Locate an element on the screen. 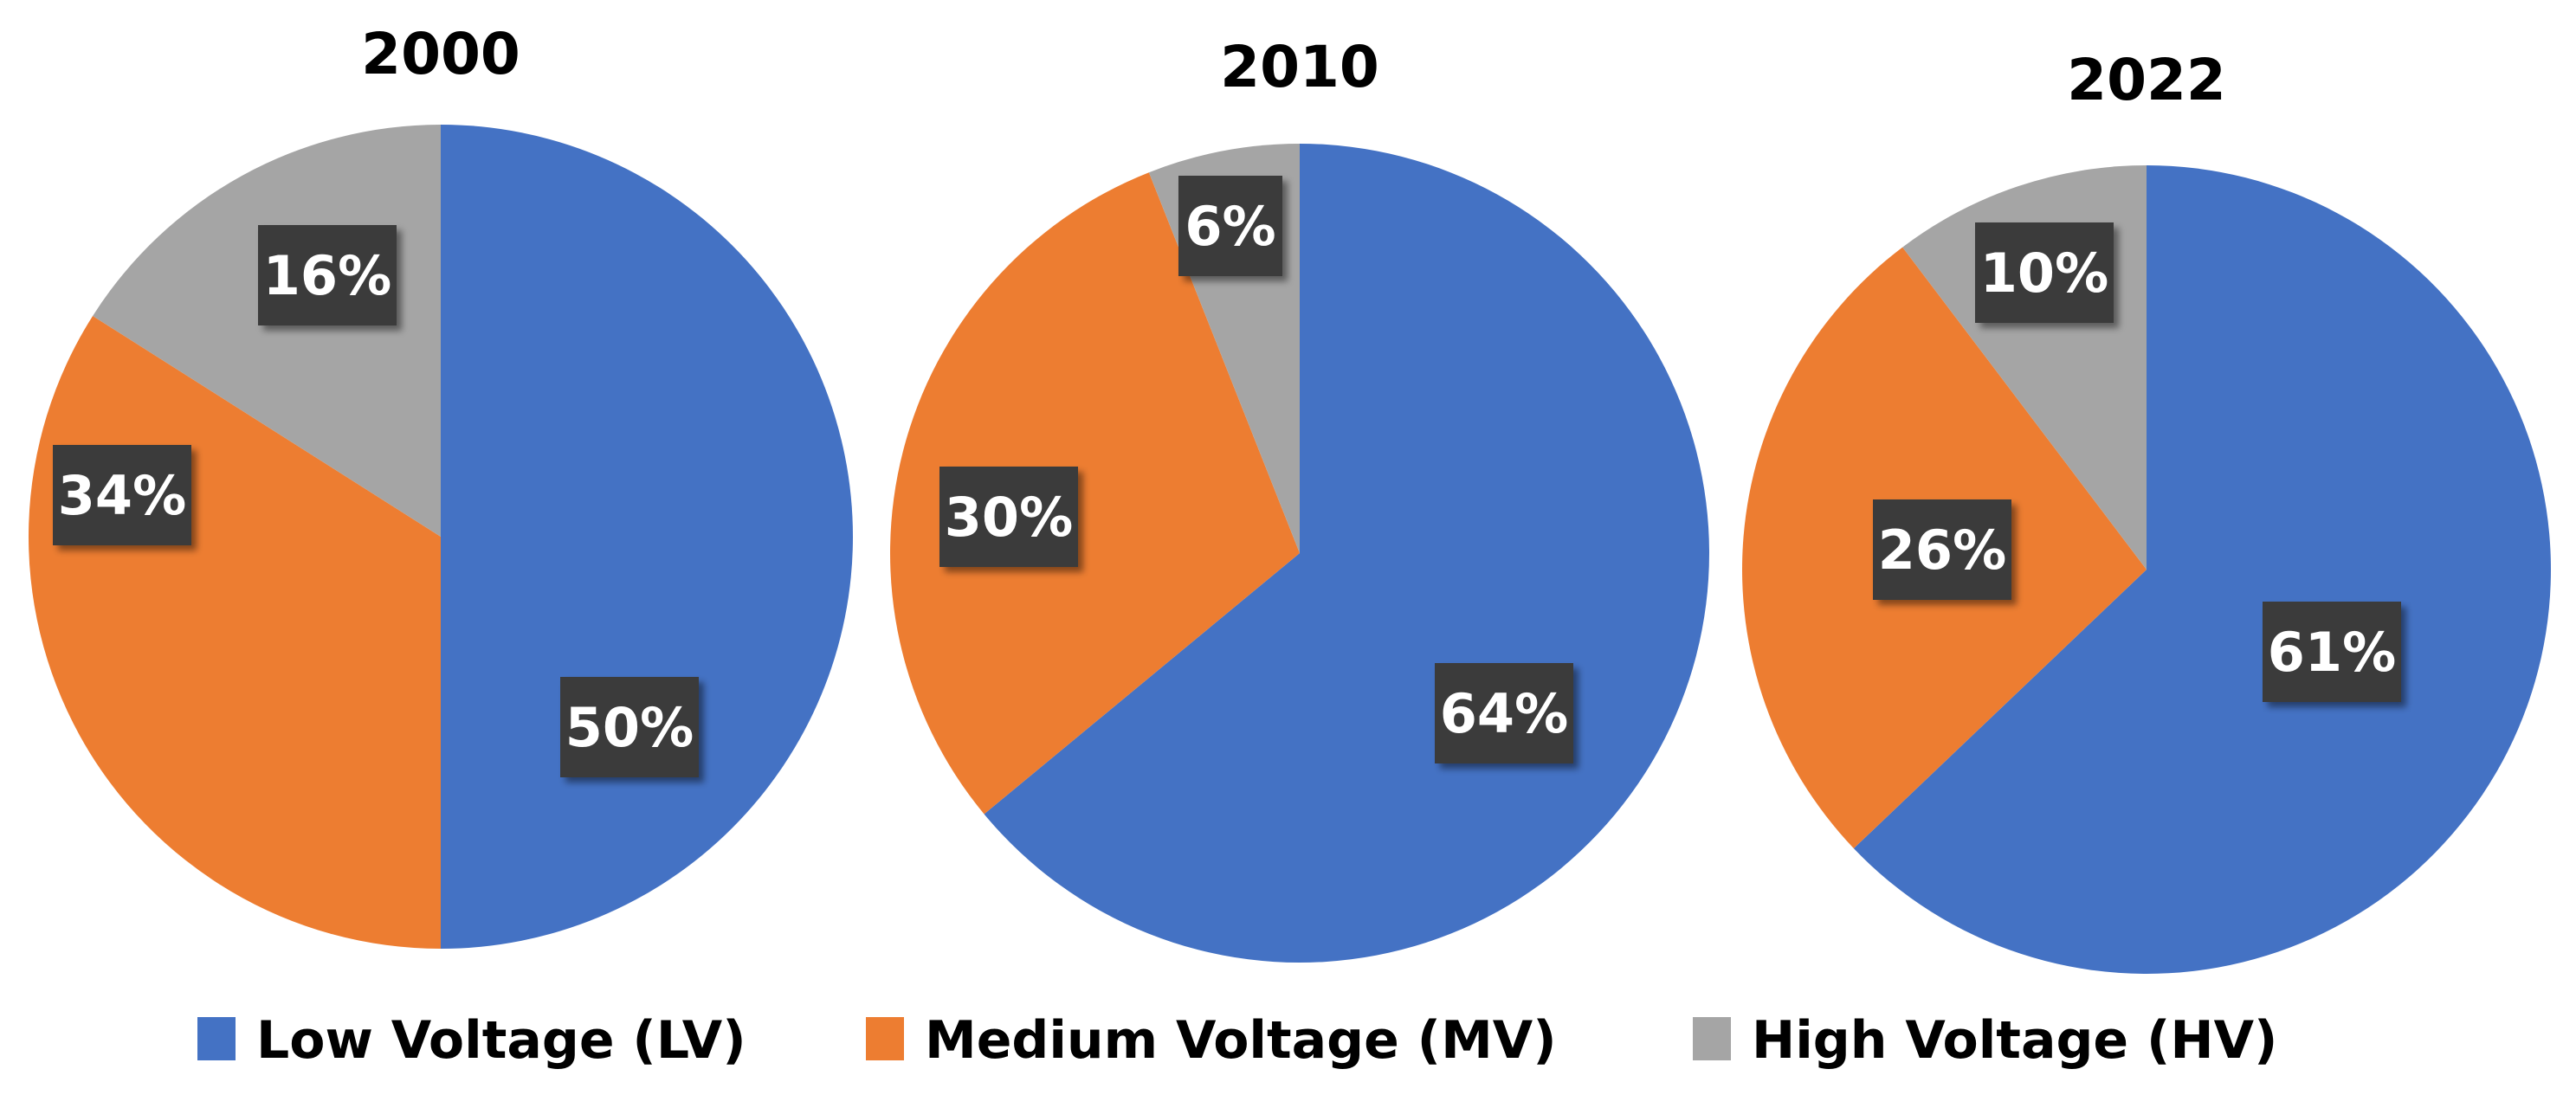 This screenshot has width=2576, height=1095. legend-item: Low Voltage (LV) is located at coordinates (471, 1040).